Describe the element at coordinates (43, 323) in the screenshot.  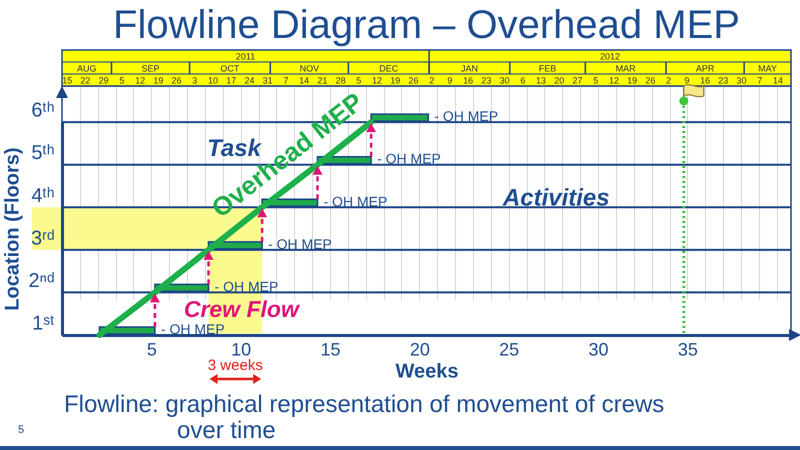
I see `y-tick-label: 1ˢᵗ` at that location.